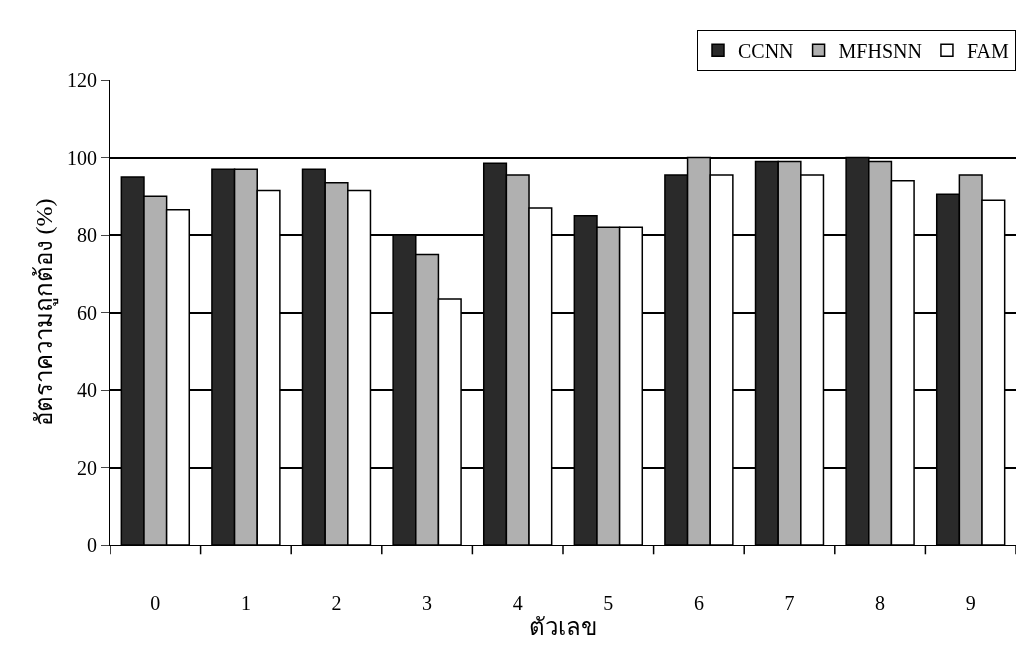 The image size is (1036, 655). Describe the element at coordinates (45, 312) in the screenshot. I see `y-axis-title: อัตราความถูกต้อง (%)` at that location.